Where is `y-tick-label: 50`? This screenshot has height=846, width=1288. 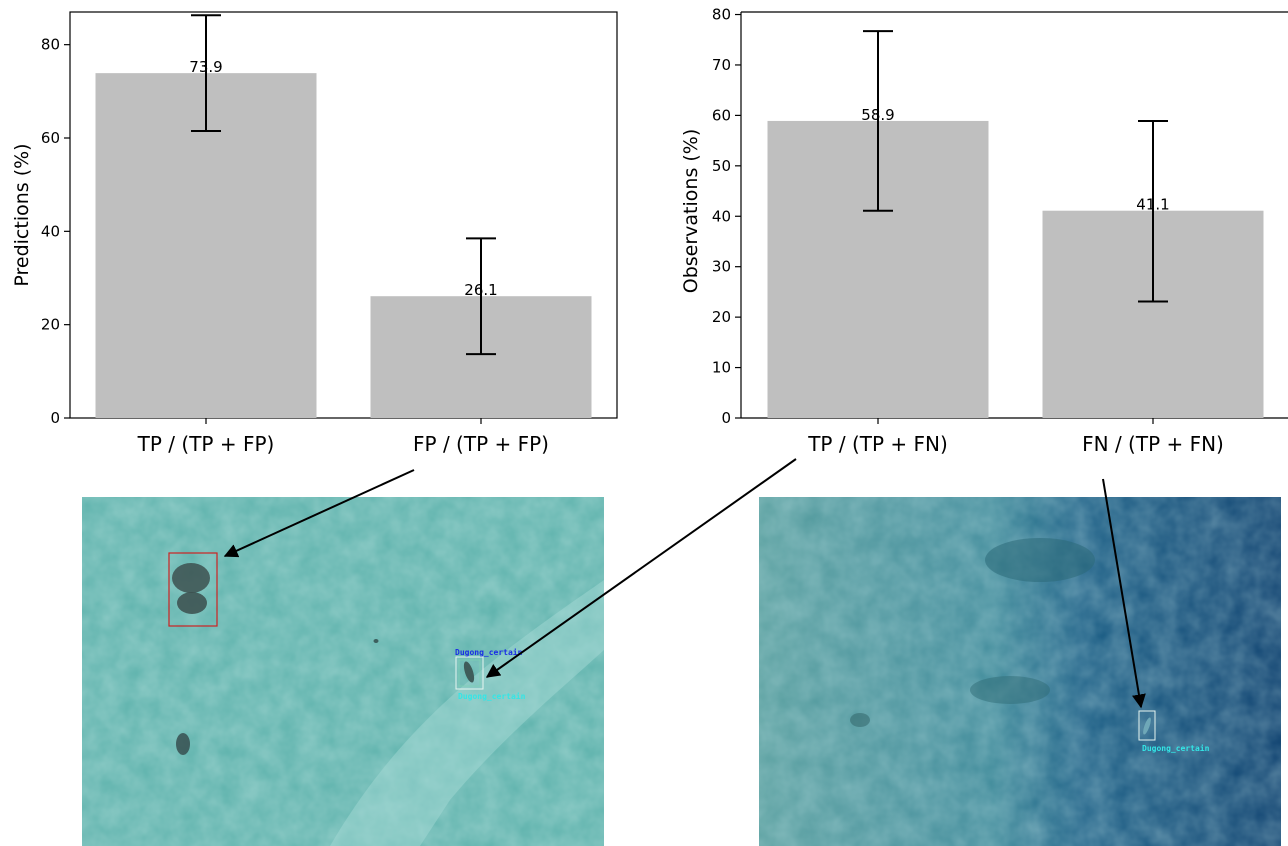 y-tick-label: 50 is located at coordinates (721, 166).